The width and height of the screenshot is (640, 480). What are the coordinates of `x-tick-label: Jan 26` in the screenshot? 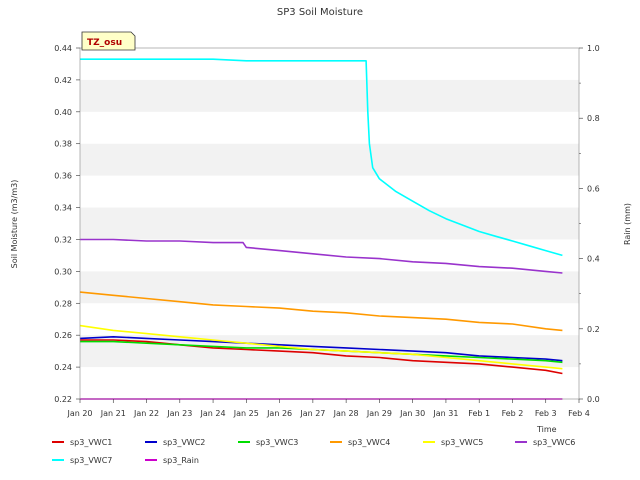 It's located at (279, 413).